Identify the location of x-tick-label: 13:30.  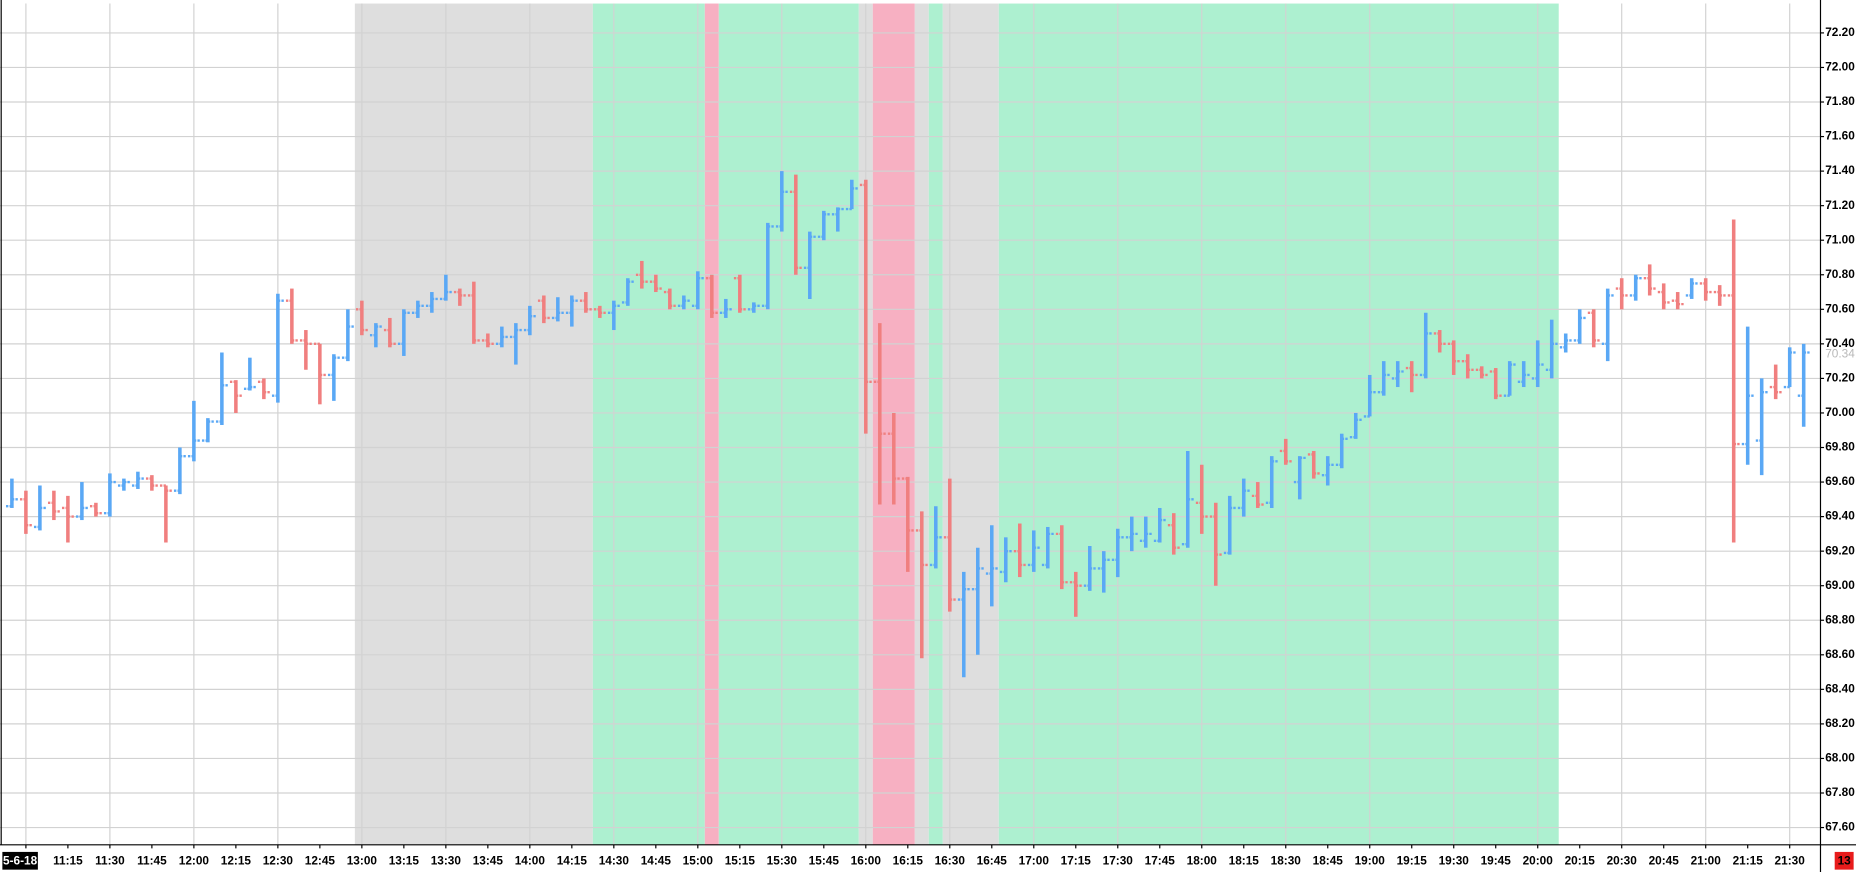
(446, 860).